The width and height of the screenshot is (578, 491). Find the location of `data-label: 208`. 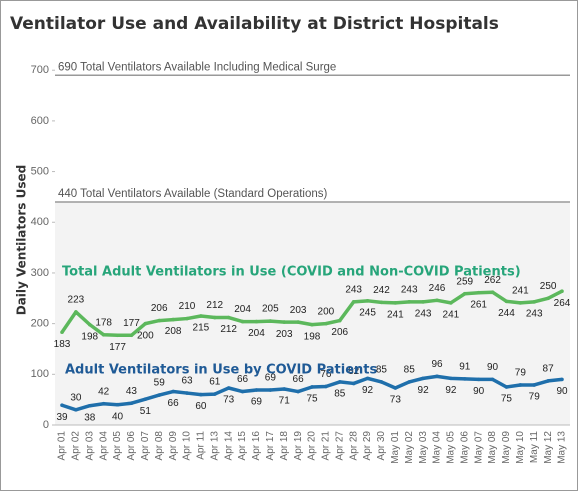

data-label: 208 is located at coordinates (173, 331).